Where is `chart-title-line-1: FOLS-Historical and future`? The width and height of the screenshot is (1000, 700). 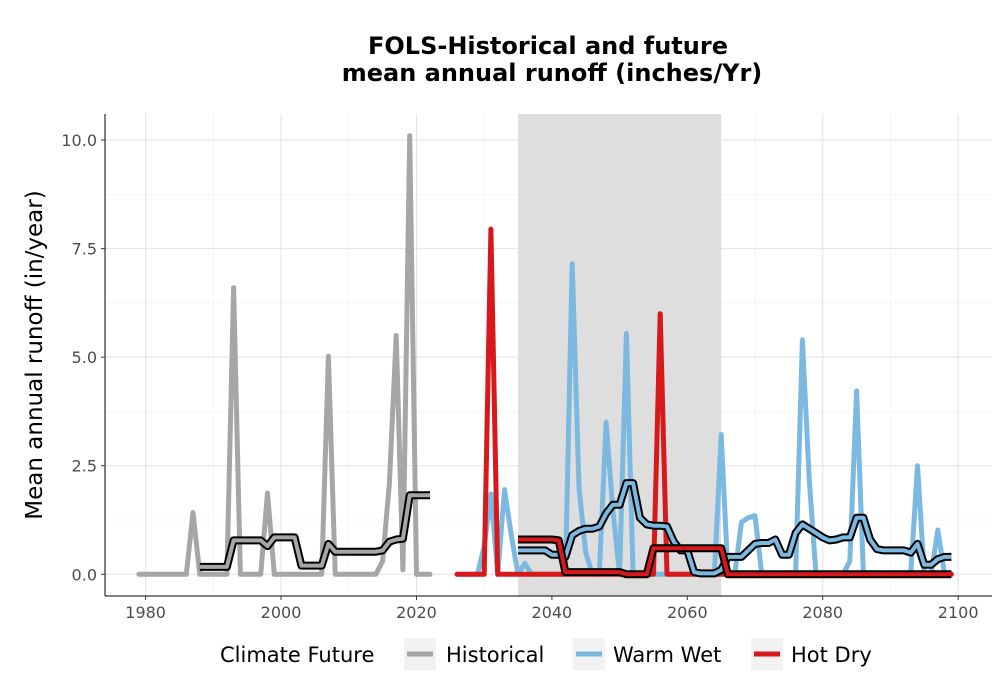
chart-title-line-1: FOLS-Historical and future is located at coordinates (548, 46).